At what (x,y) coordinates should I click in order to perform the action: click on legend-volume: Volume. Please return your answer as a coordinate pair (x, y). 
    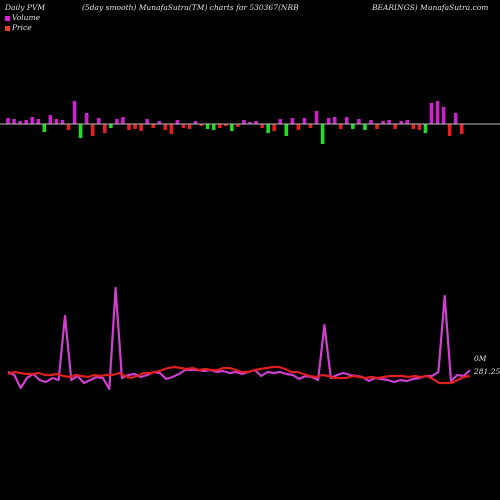
    Looking at the image, I should click on (22, 17).